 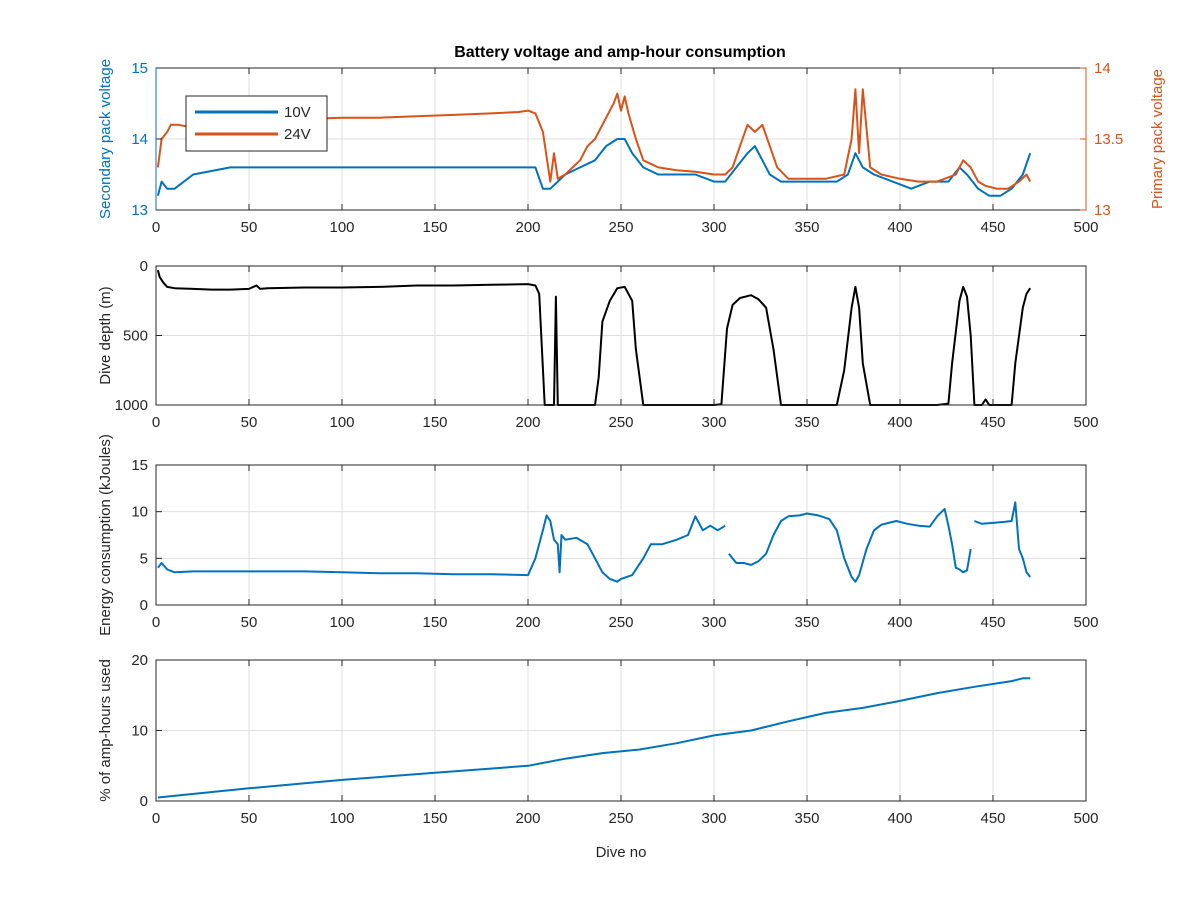 What do you see at coordinates (144, 558) in the screenshot?
I see `y-tick-label: 5` at bounding box center [144, 558].